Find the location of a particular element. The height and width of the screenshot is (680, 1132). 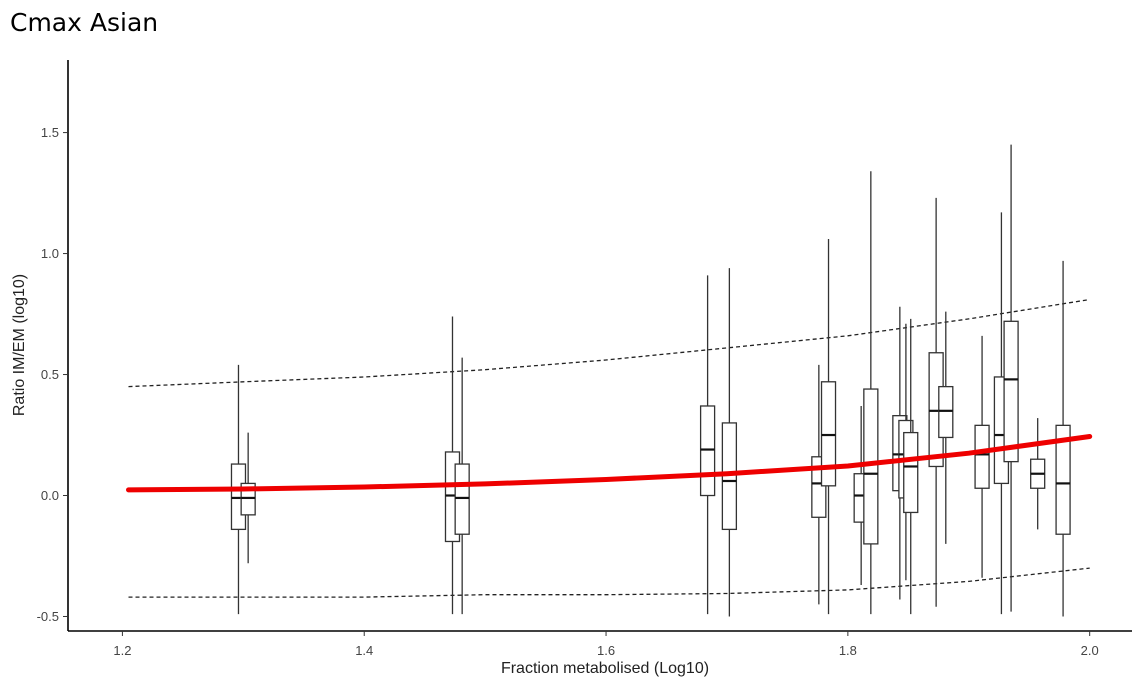

upper-prediction-band is located at coordinates (609, 343).